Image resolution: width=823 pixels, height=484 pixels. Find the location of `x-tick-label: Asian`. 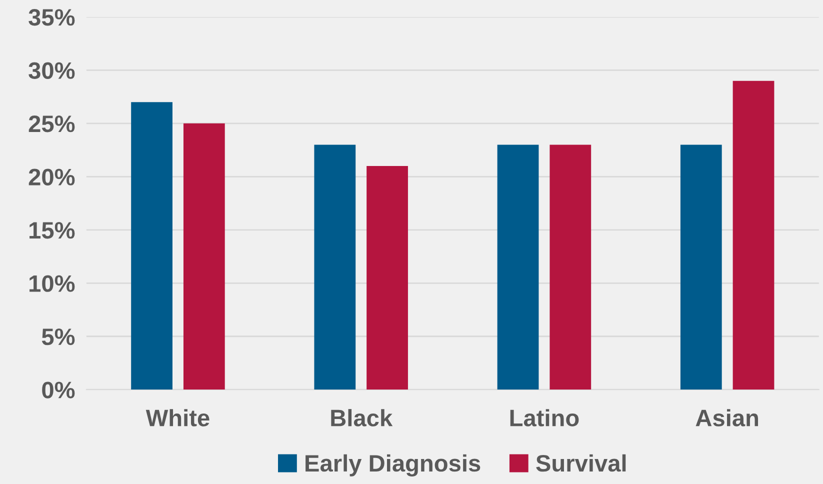

x-tick-label: Asian is located at coordinates (727, 417).